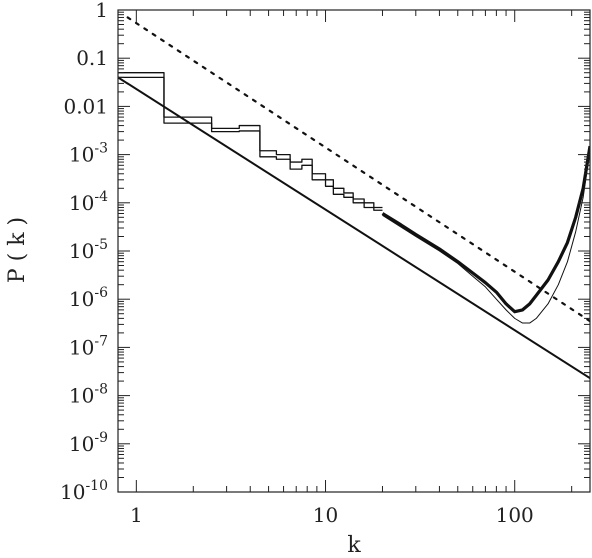  I want to click on y-tick-label: 1, so click(101, 11).